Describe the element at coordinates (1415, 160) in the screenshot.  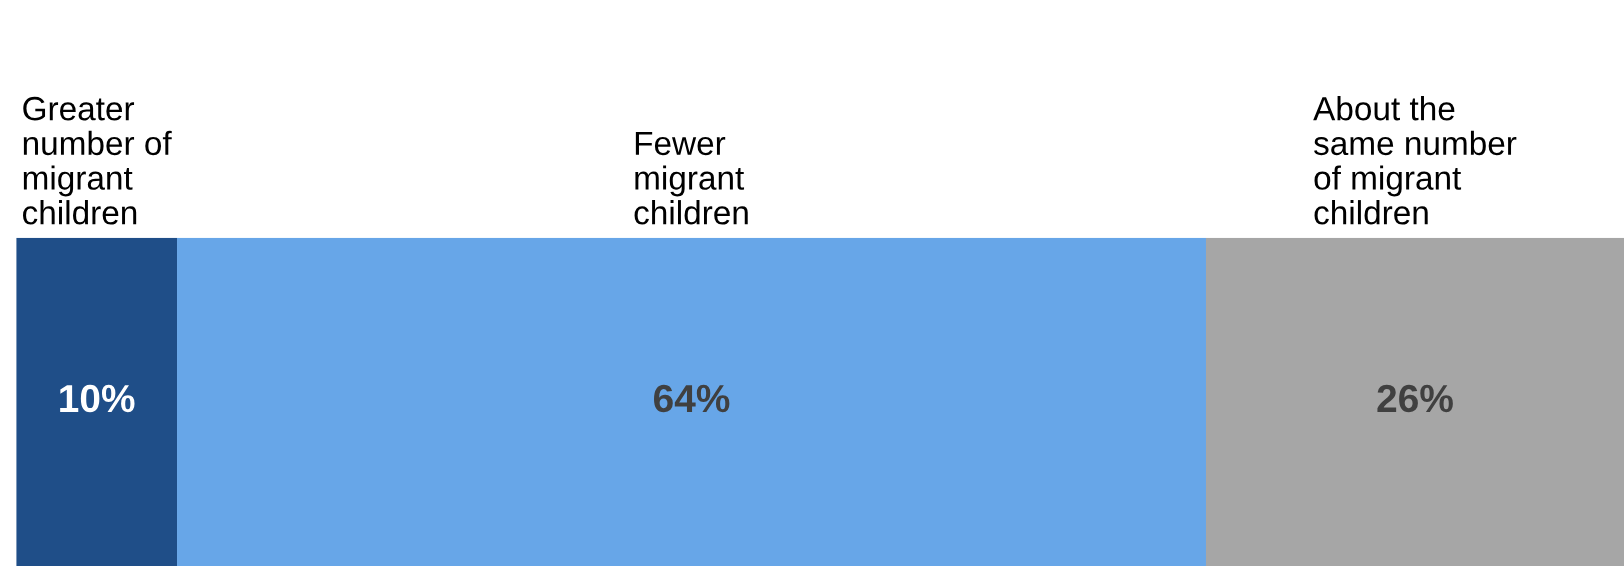
I see `series-label: About the same number of migrant children` at that location.